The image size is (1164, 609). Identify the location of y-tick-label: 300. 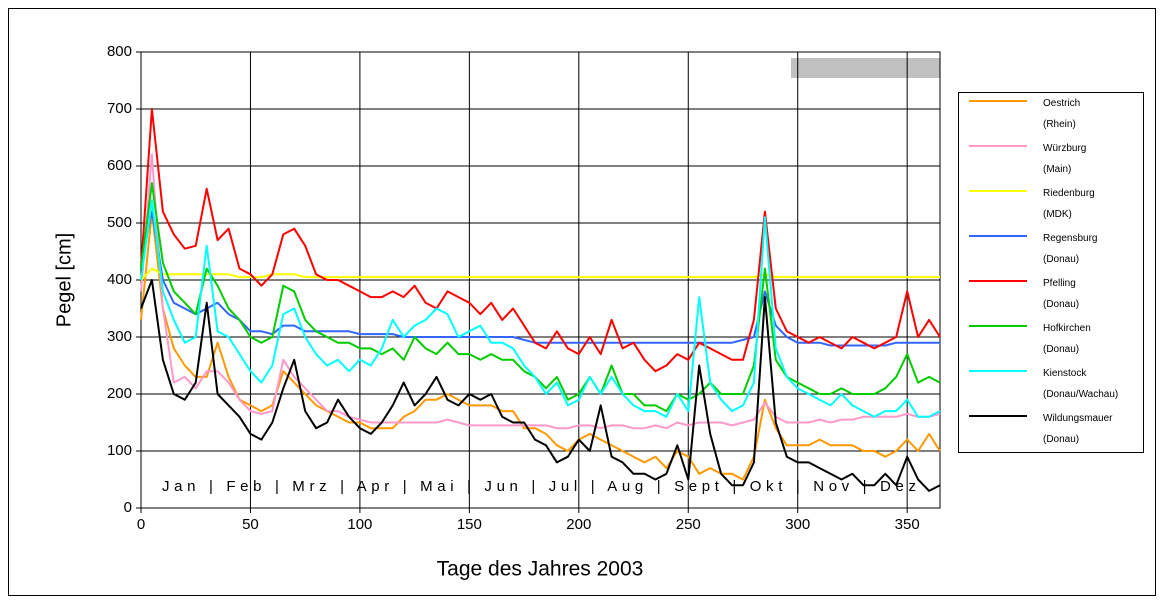
(119, 336).